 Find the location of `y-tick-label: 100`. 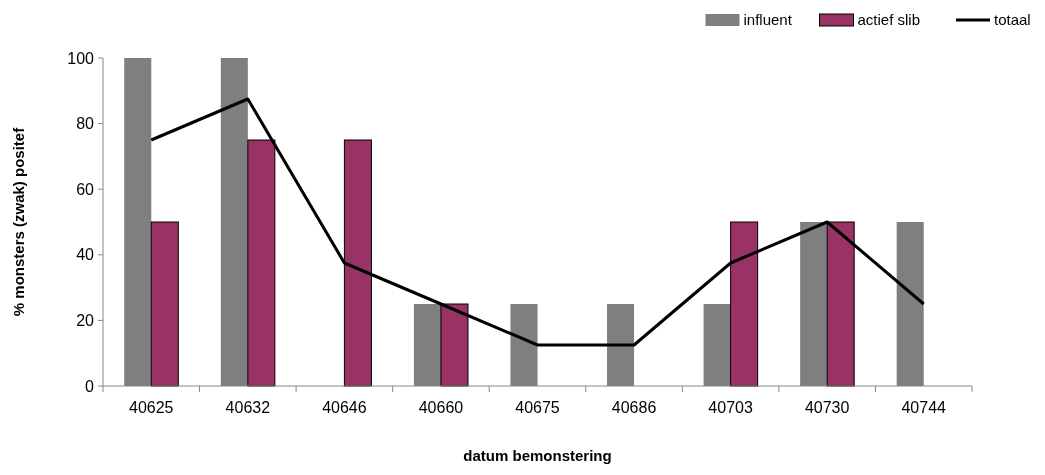

y-tick-label: 100 is located at coordinates (81, 58).